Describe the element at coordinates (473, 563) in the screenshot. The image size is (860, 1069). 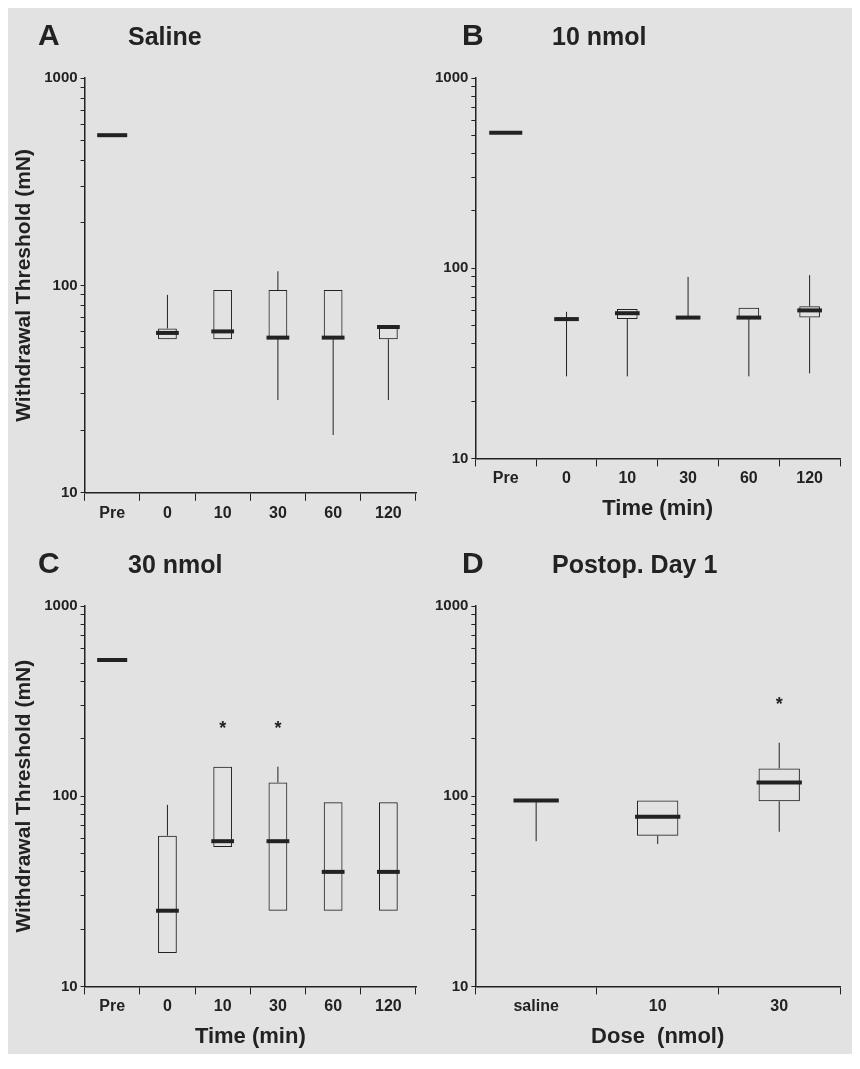
I see `chart-title: D` at that location.